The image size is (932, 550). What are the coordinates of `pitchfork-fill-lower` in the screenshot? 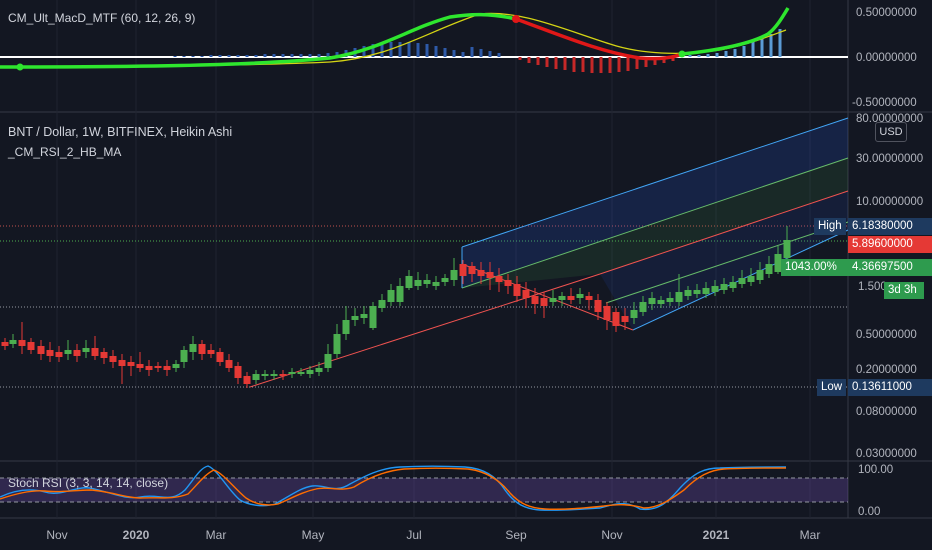 It's located at (724, 260).